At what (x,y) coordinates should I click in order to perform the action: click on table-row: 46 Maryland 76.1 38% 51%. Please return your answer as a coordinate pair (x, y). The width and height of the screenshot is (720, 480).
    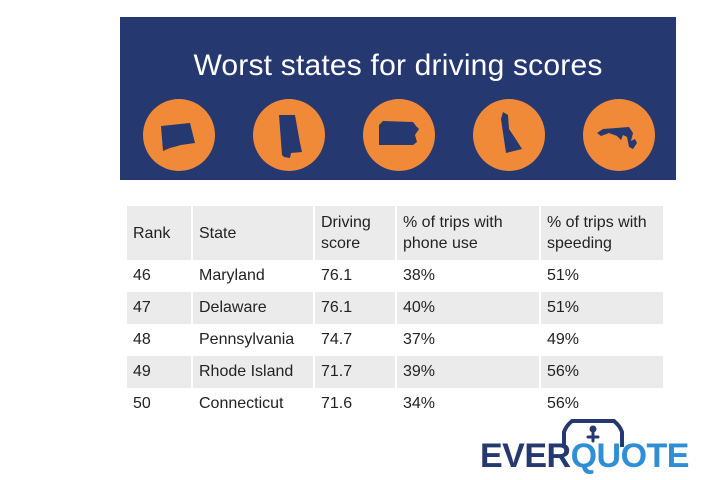
    Looking at the image, I should click on (396, 276).